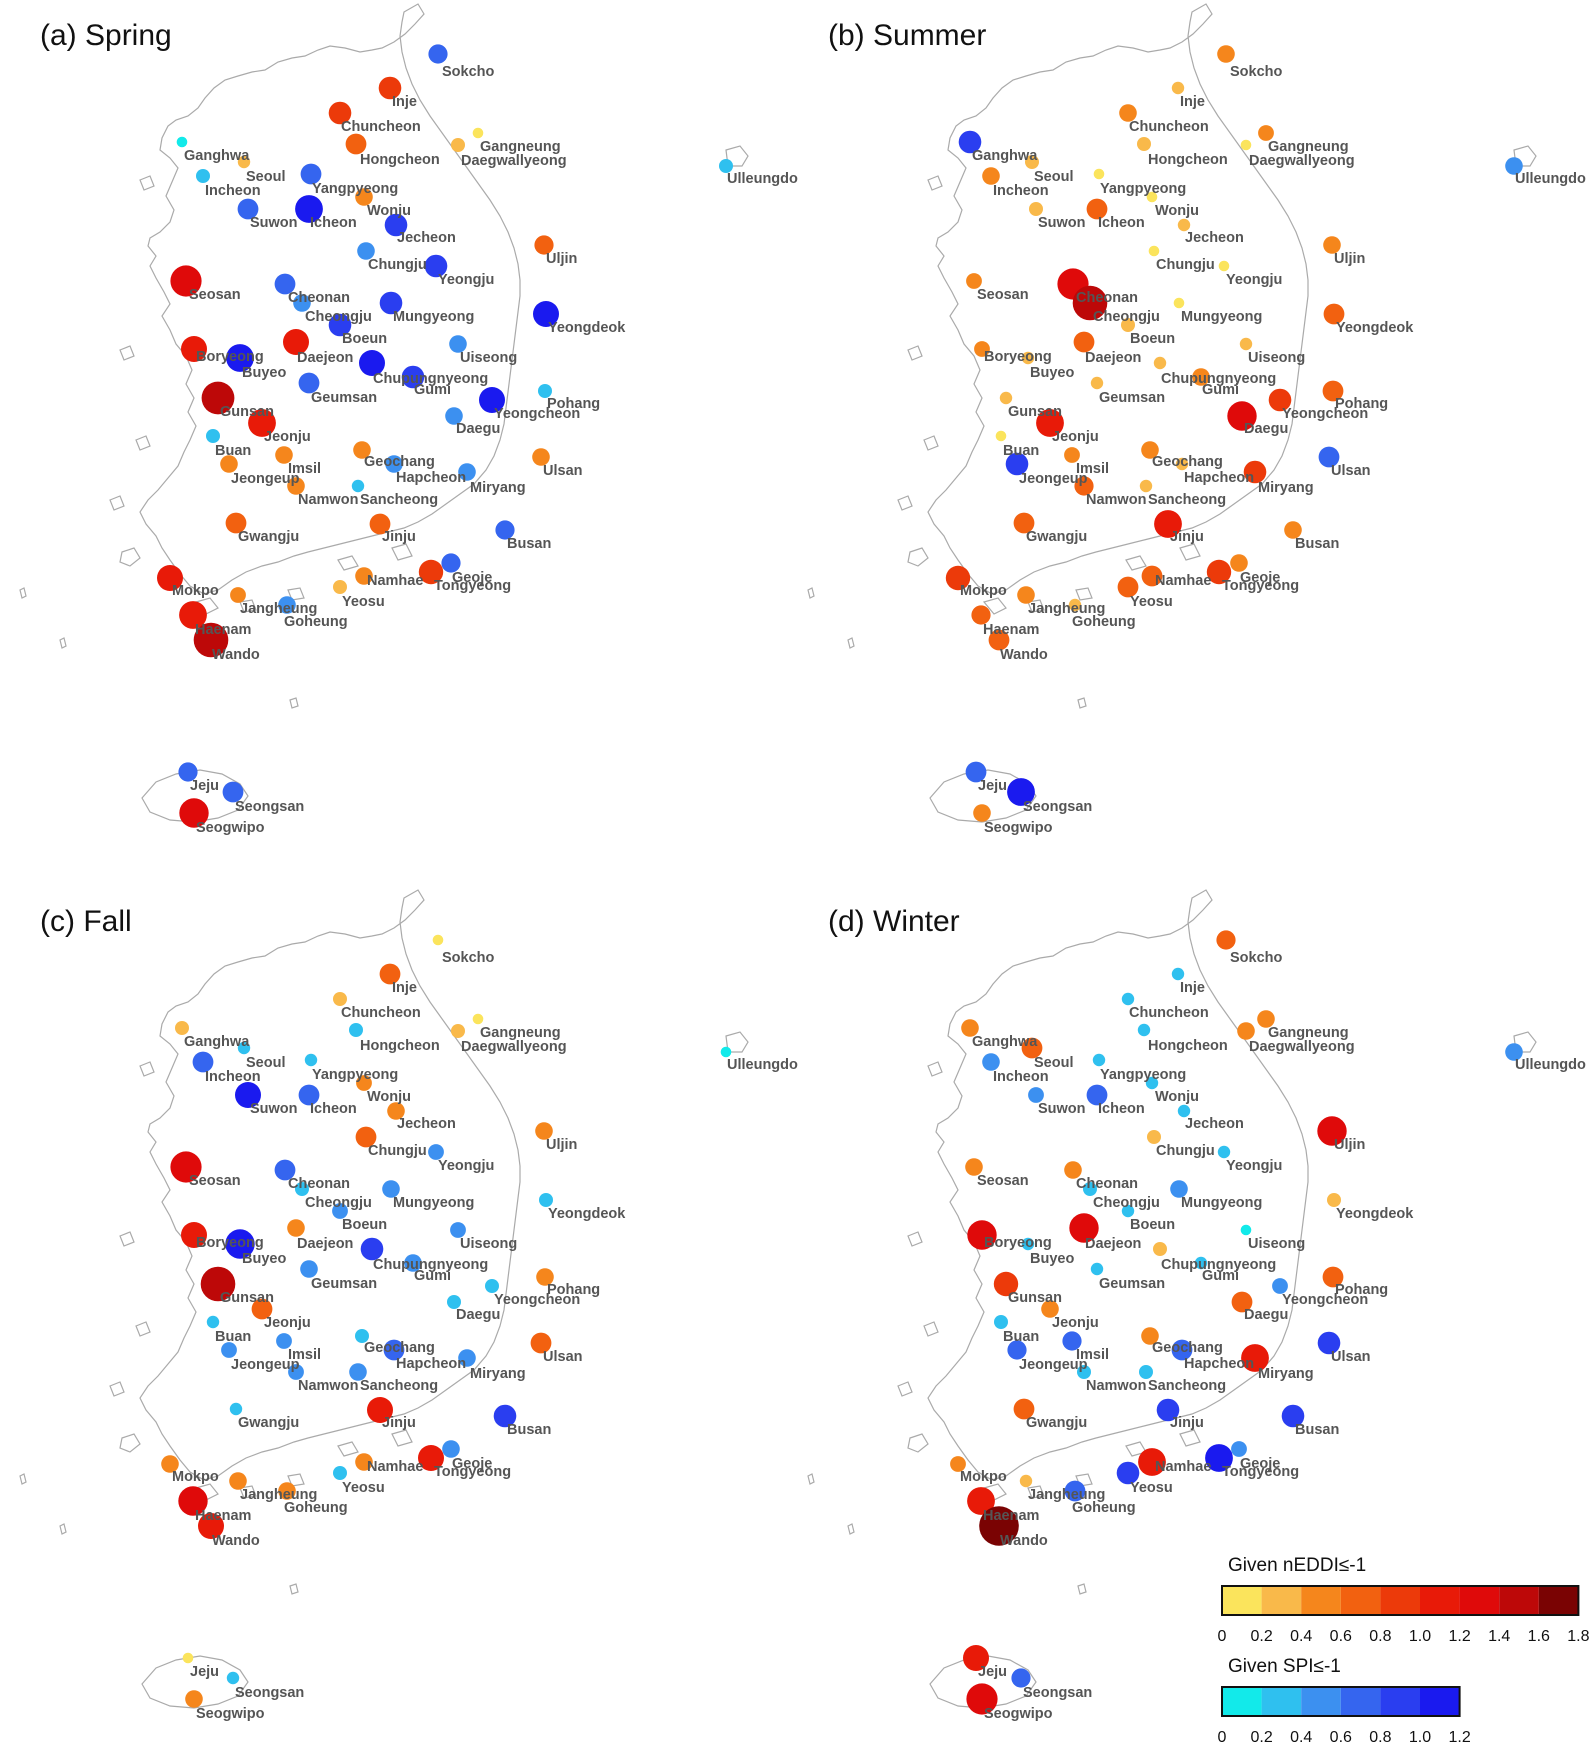  Describe the element at coordinates (573, 404) in the screenshot. I see `station-label: Pohang` at that location.